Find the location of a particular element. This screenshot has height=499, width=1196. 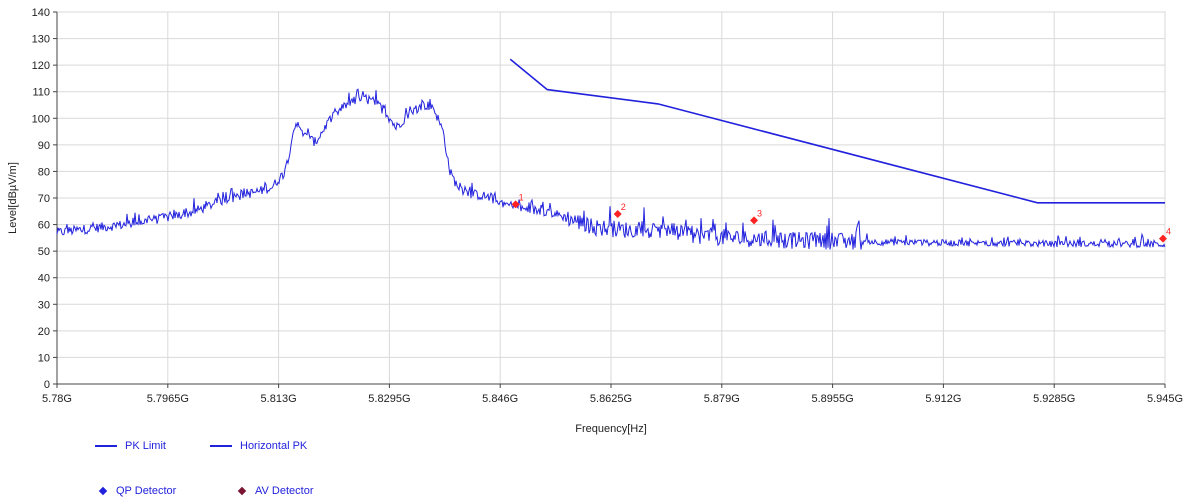

legend-item-qp-detector: QP Detector is located at coordinates (135, 491).